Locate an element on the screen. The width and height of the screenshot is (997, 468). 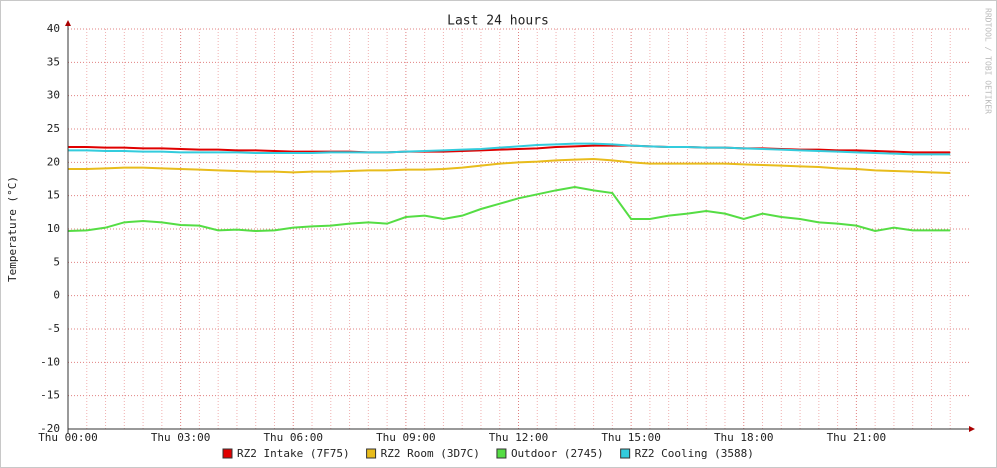
x-tick-label: Thu 06:00 is located at coordinates (293, 437).